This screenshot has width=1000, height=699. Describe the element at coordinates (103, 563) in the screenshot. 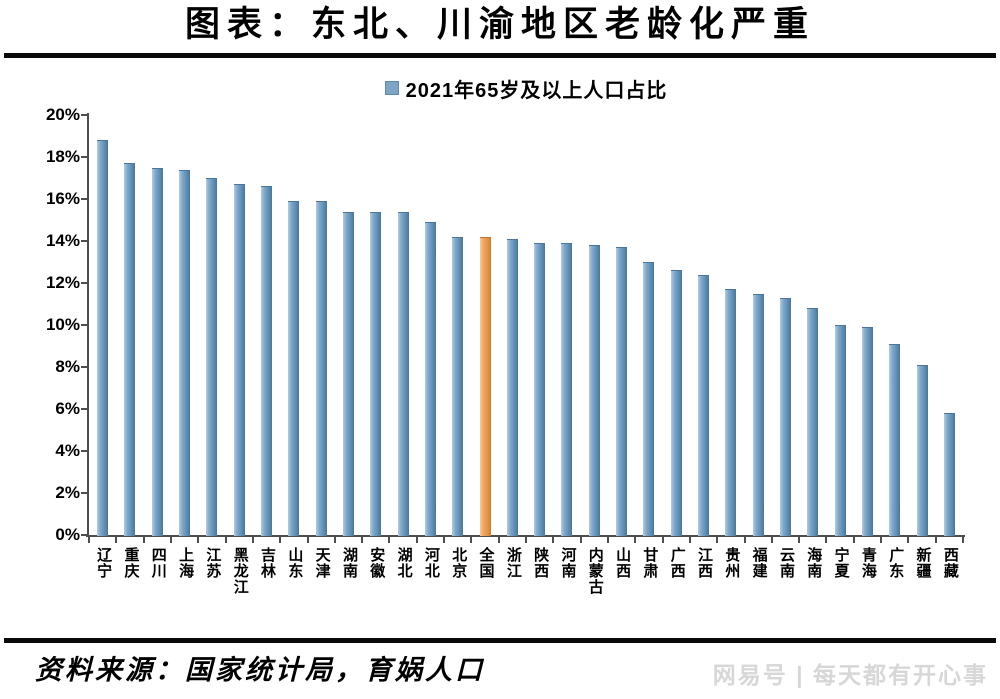

I see `x-tick-label: 辽宁` at that location.